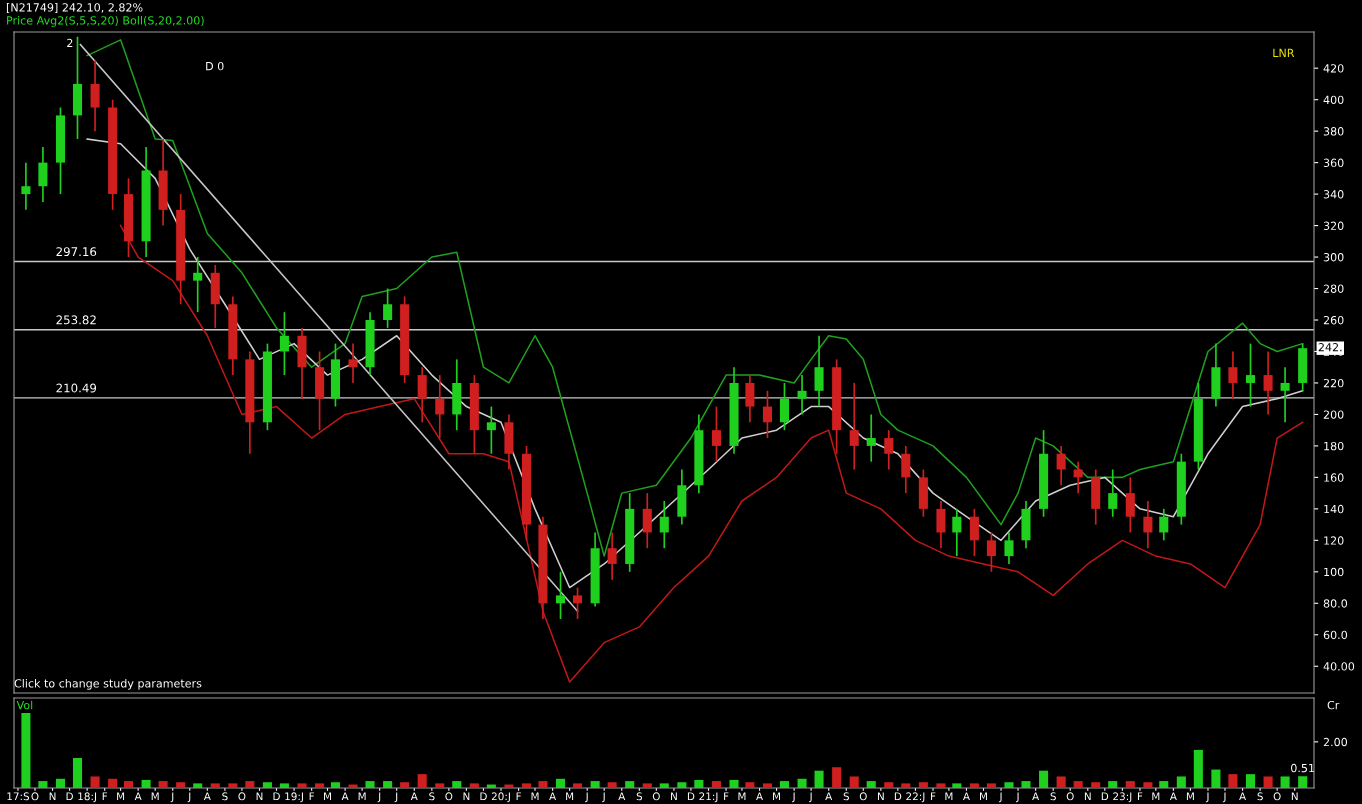 This screenshot has width=1362, height=804. What do you see at coordinates (87, 797) in the screenshot?
I see `x-tick-label: 18:J` at bounding box center [87, 797].